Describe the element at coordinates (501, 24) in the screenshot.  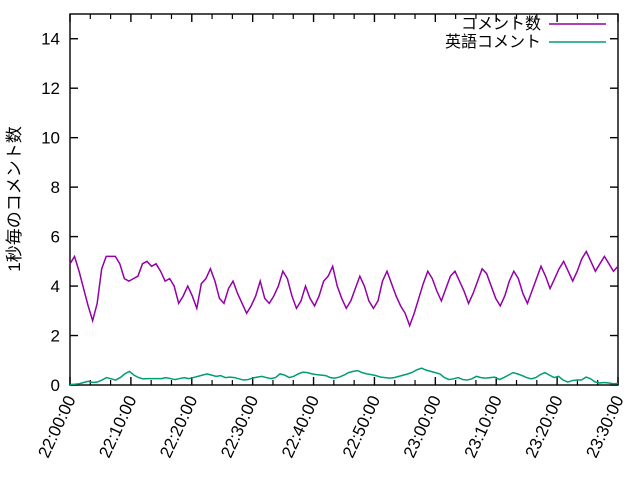
I see `legend-label-comment-count: コメント数` at that location.